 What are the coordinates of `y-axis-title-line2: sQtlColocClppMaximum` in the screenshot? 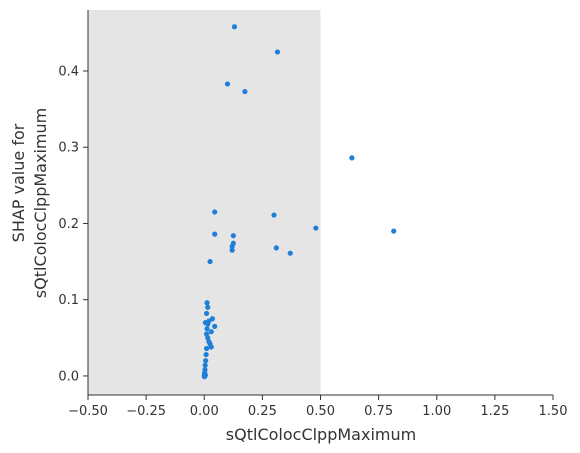 It's located at (40, 203).